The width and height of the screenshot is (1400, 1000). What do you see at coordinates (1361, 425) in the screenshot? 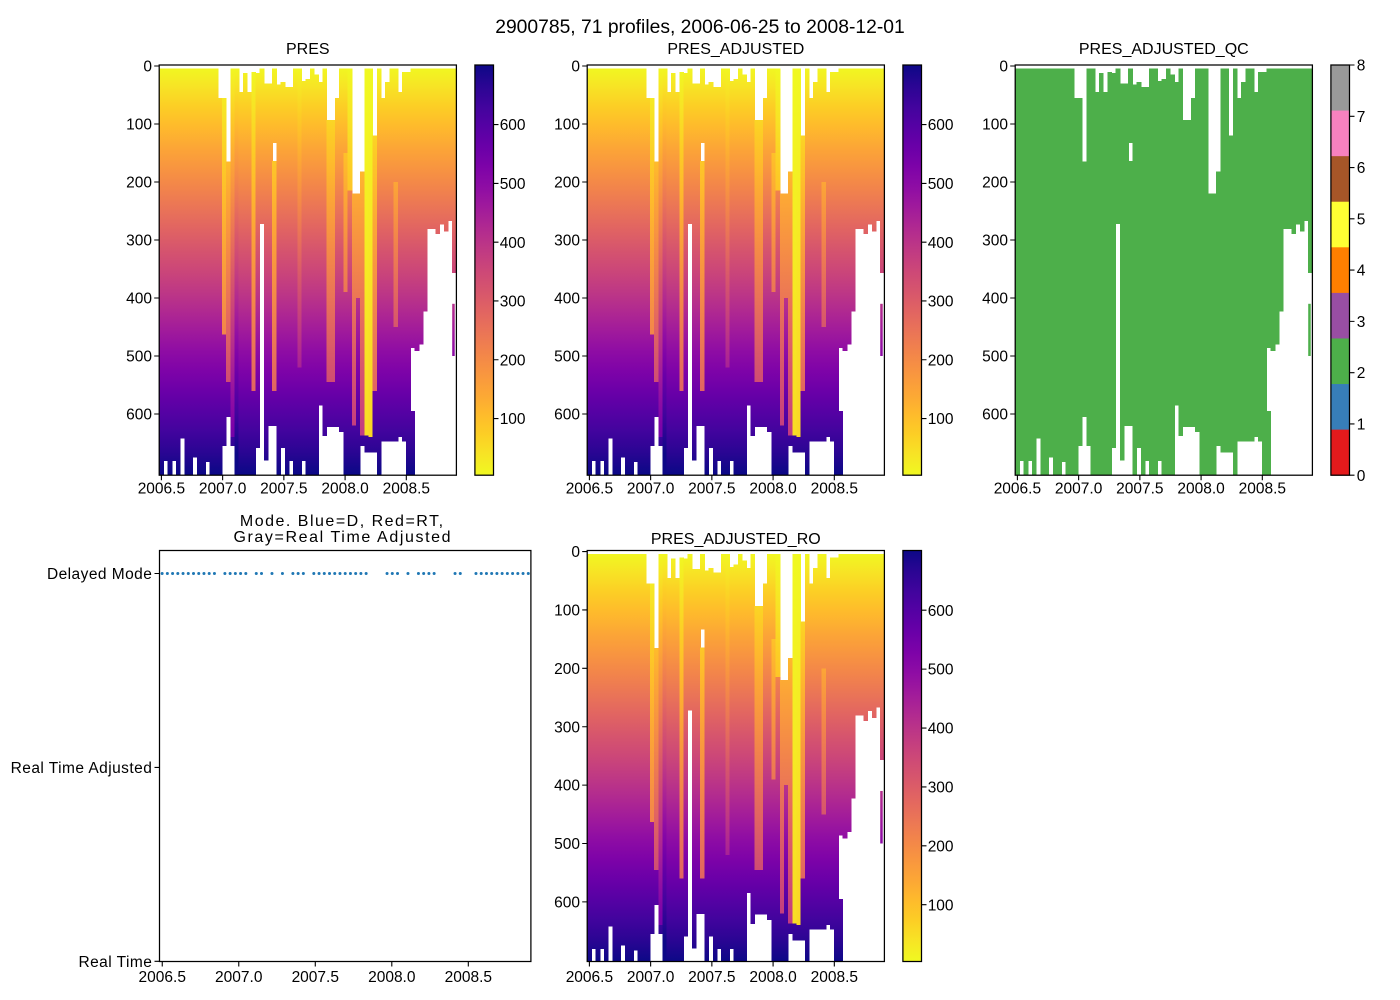
I see `svg-text: 1` at bounding box center [1361, 425].